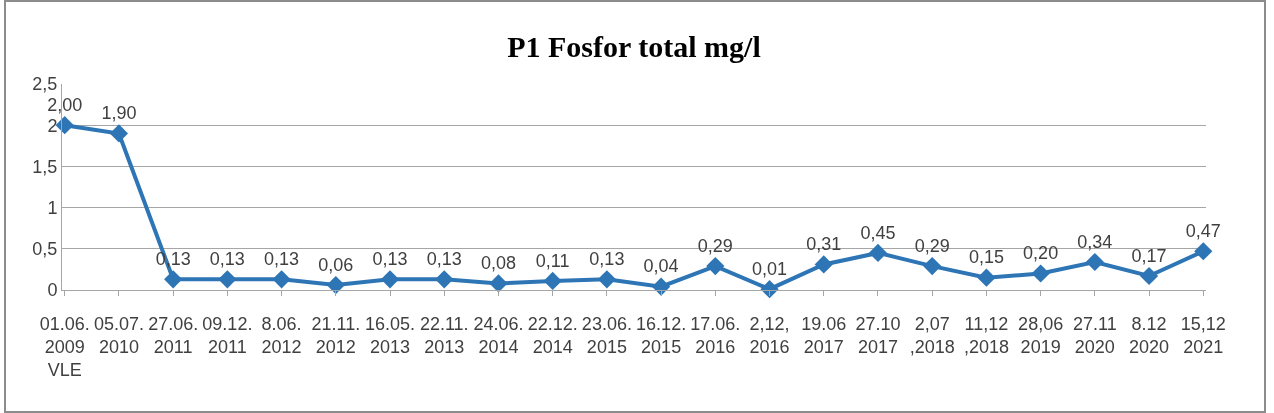 This screenshot has height=413, width=1274. What do you see at coordinates (1203, 231) in the screenshot?
I see `data-label: 0,47` at bounding box center [1203, 231].